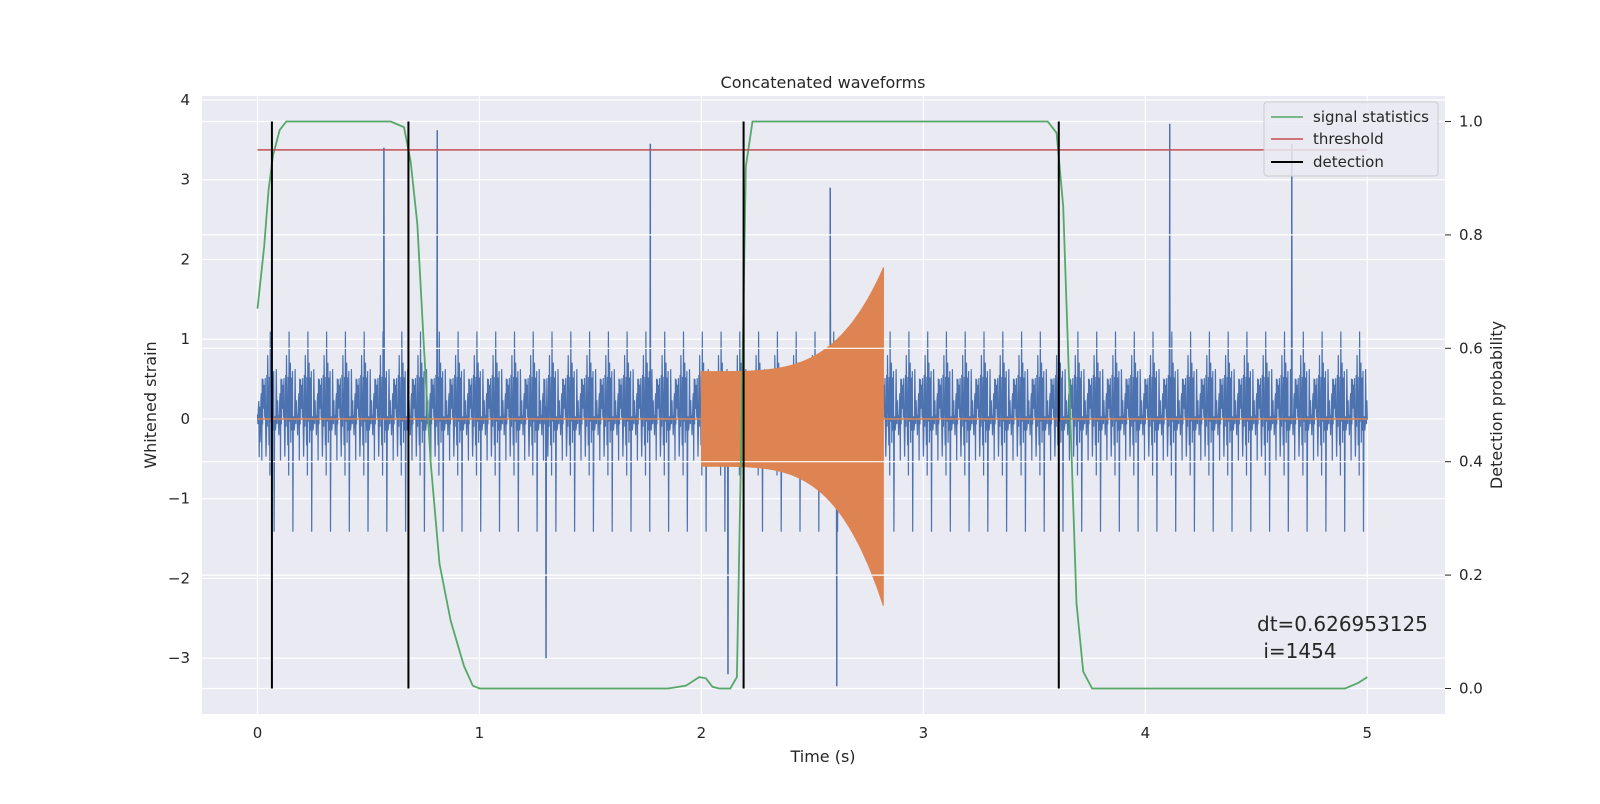 Image resolution: width=1600 pixels, height=804 pixels. I want to click on y-tick-label: 4, so click(185, 100).